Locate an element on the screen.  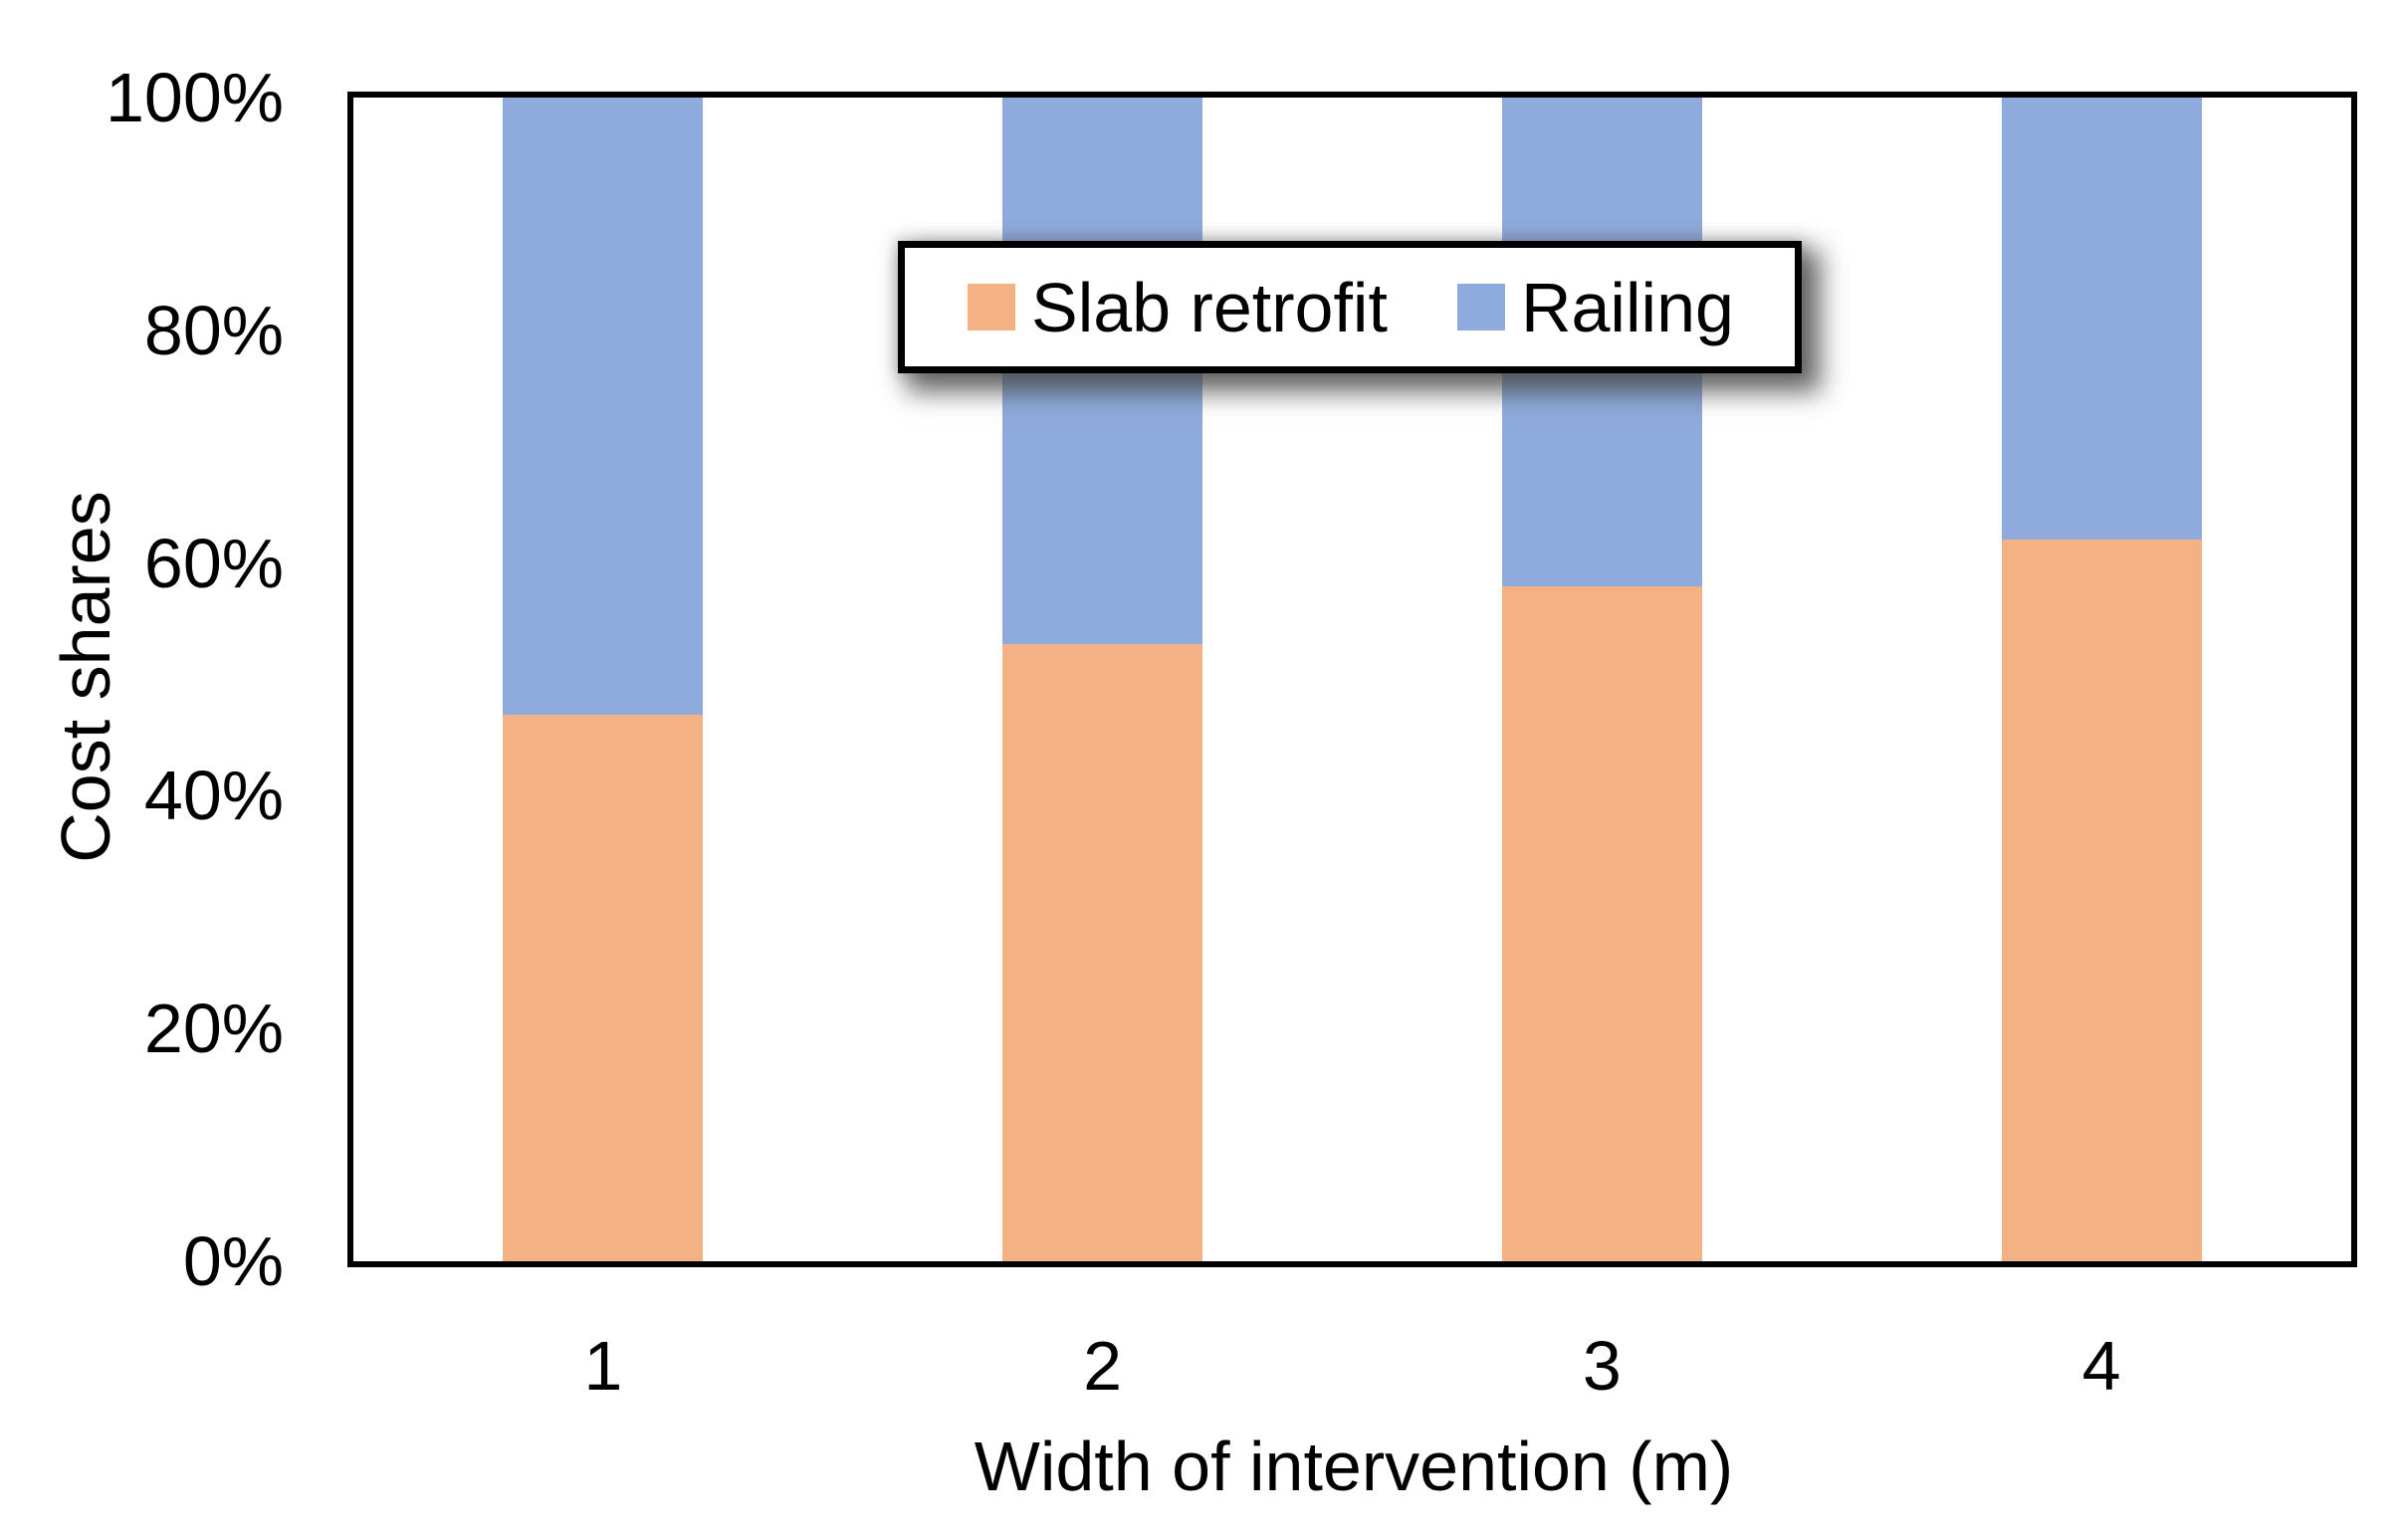
x-axis-title: Width of intervention (m) is located at coordinates (1354, 1467).